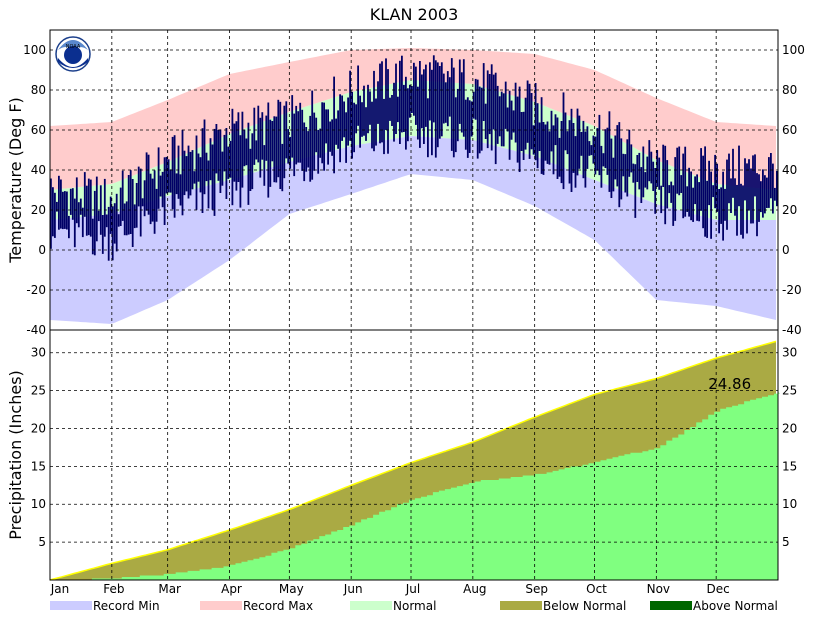 This screenshot has width=827, height=620. I want to click on precipitation-tick-label-right: 30, so click(789, 353).